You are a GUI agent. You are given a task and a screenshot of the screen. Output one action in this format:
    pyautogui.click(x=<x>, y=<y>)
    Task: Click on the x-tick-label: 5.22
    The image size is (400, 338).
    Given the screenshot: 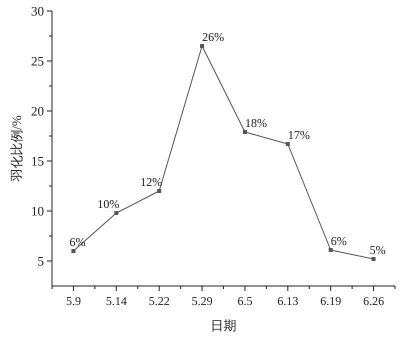 What is the action you would take?
    pyautogui.click(x=159, y=301)
    